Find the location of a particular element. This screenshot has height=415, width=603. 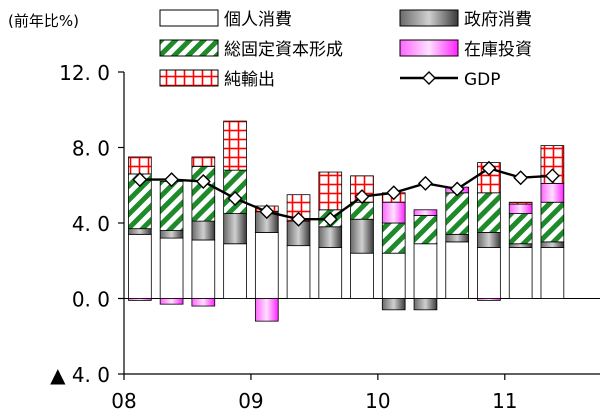

y-tick-label: 8. 0 is located at coordinates (91, 149).